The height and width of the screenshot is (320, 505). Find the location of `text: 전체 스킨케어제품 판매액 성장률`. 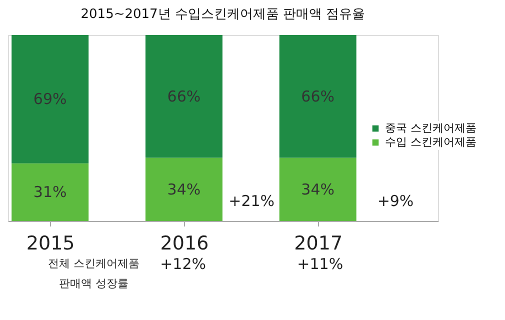

text: 전체 스킨케어제품 판매액 성장률 is located at coordinates (94, 273).